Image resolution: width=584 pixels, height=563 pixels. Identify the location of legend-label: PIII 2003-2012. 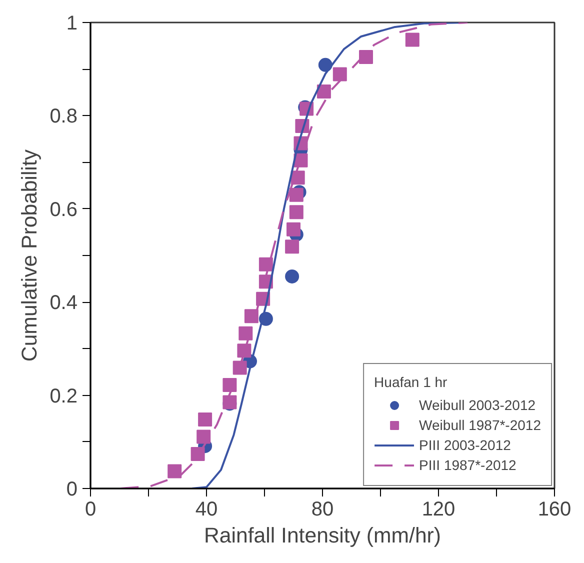
(465, 445).